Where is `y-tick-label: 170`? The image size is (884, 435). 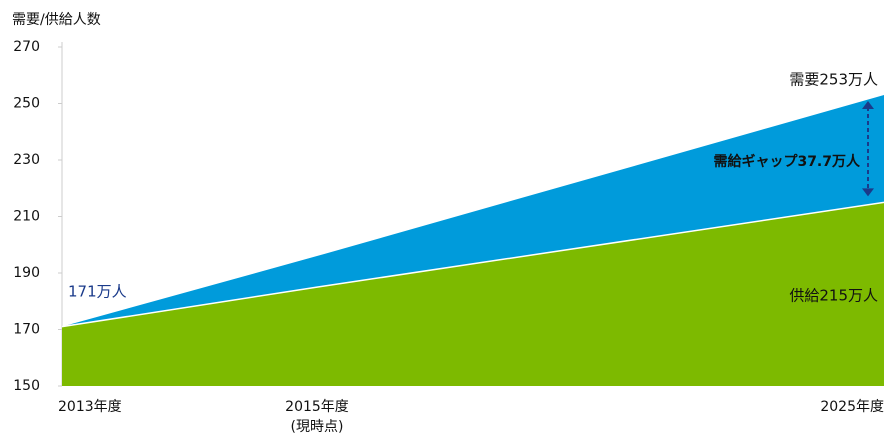 y-tick-label: 170 is located at coordinates (26, 330).